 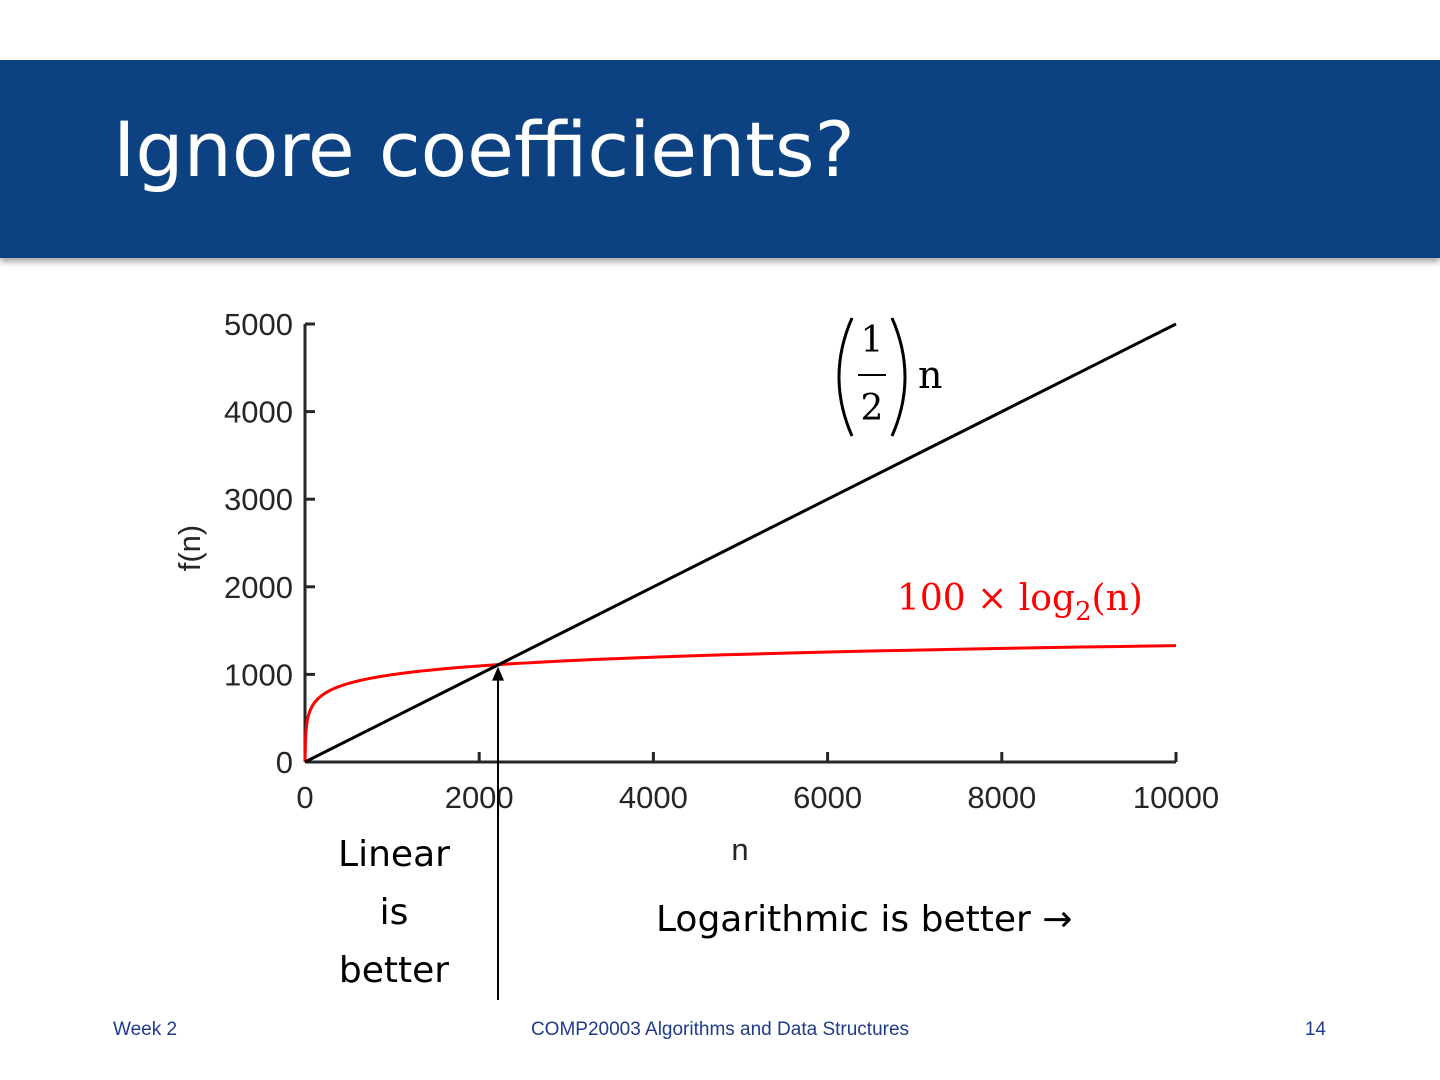 I want to click on linear-note-line: is, so click(x=394, y=912).